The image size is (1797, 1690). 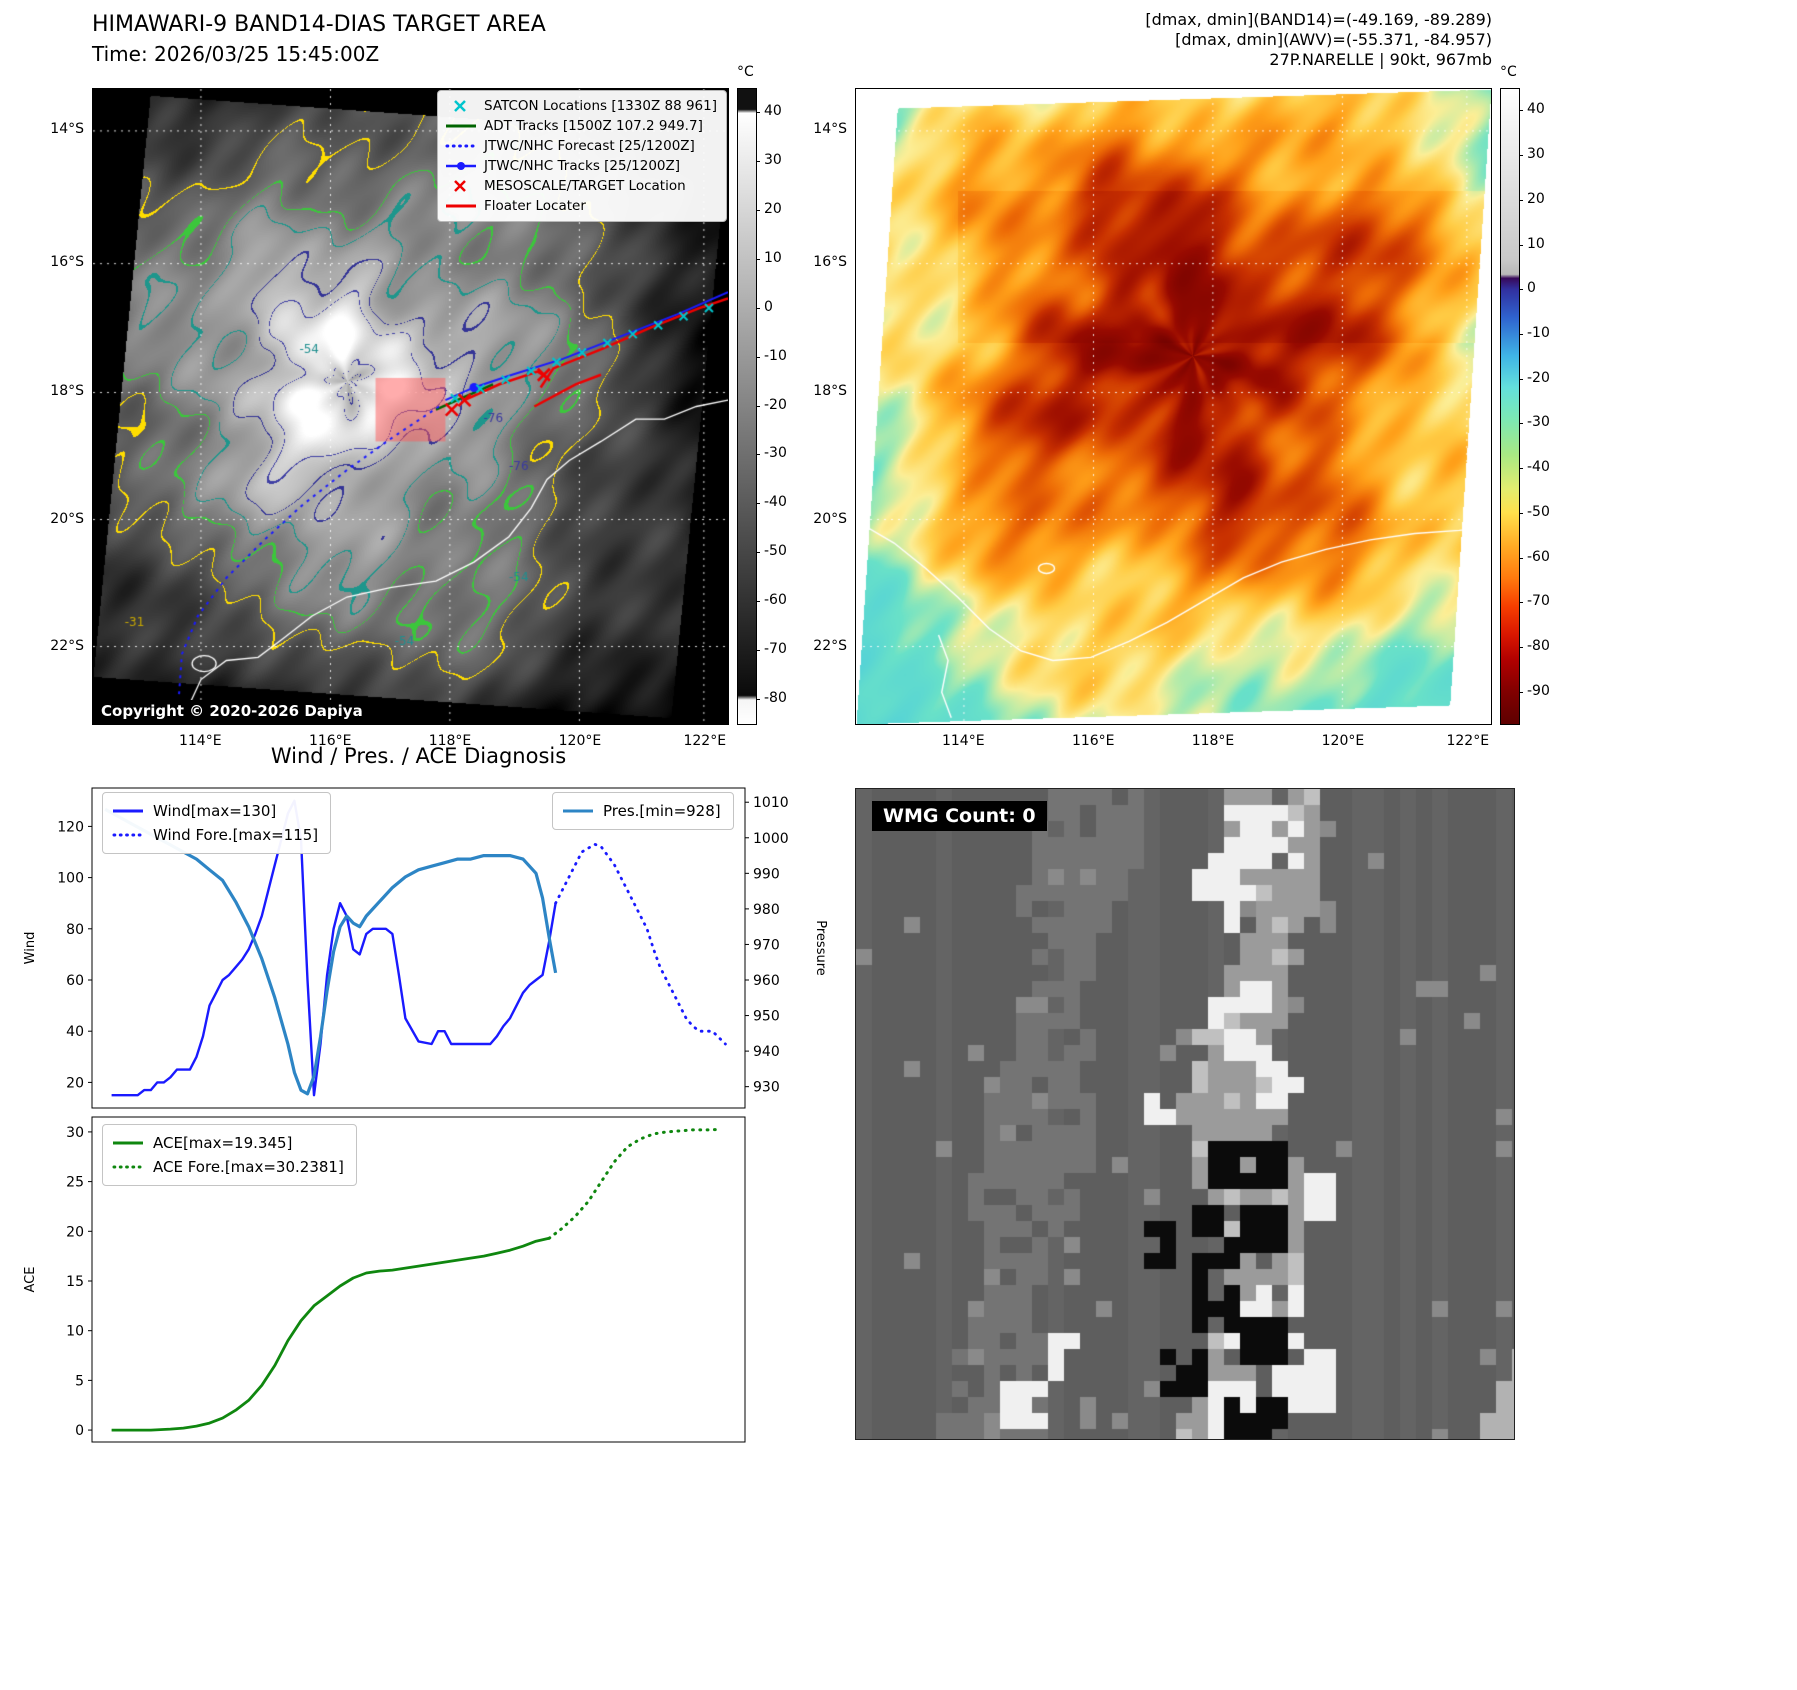 What do you see at coordinates (582, 166) in the screenshot?
I see `map-legend-label: JTWC/NHC Tracks [25/1200Z]` at bounding box center [582, 166].